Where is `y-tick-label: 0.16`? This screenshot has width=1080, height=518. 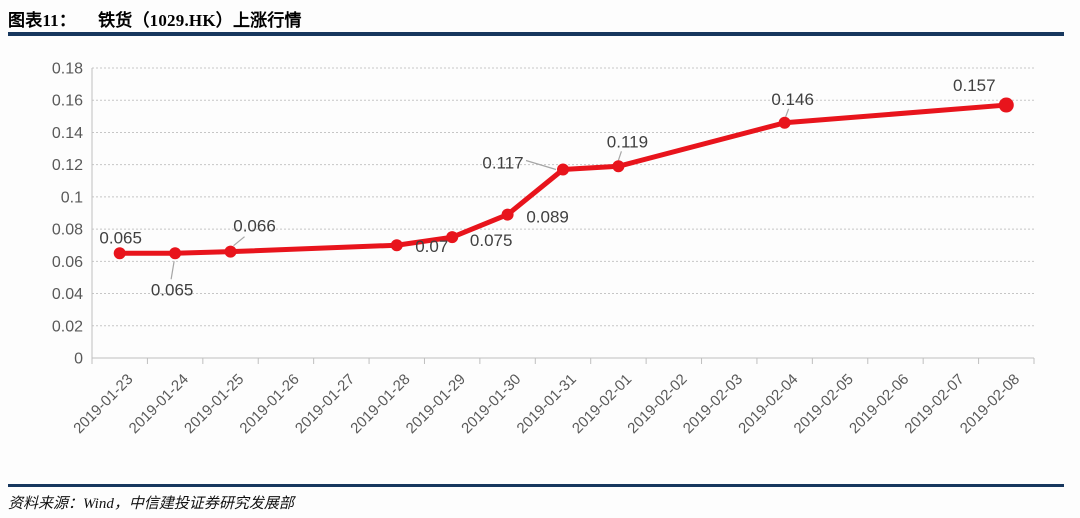
y-tick-label: 0.16 is located at coordinates (67, 101).